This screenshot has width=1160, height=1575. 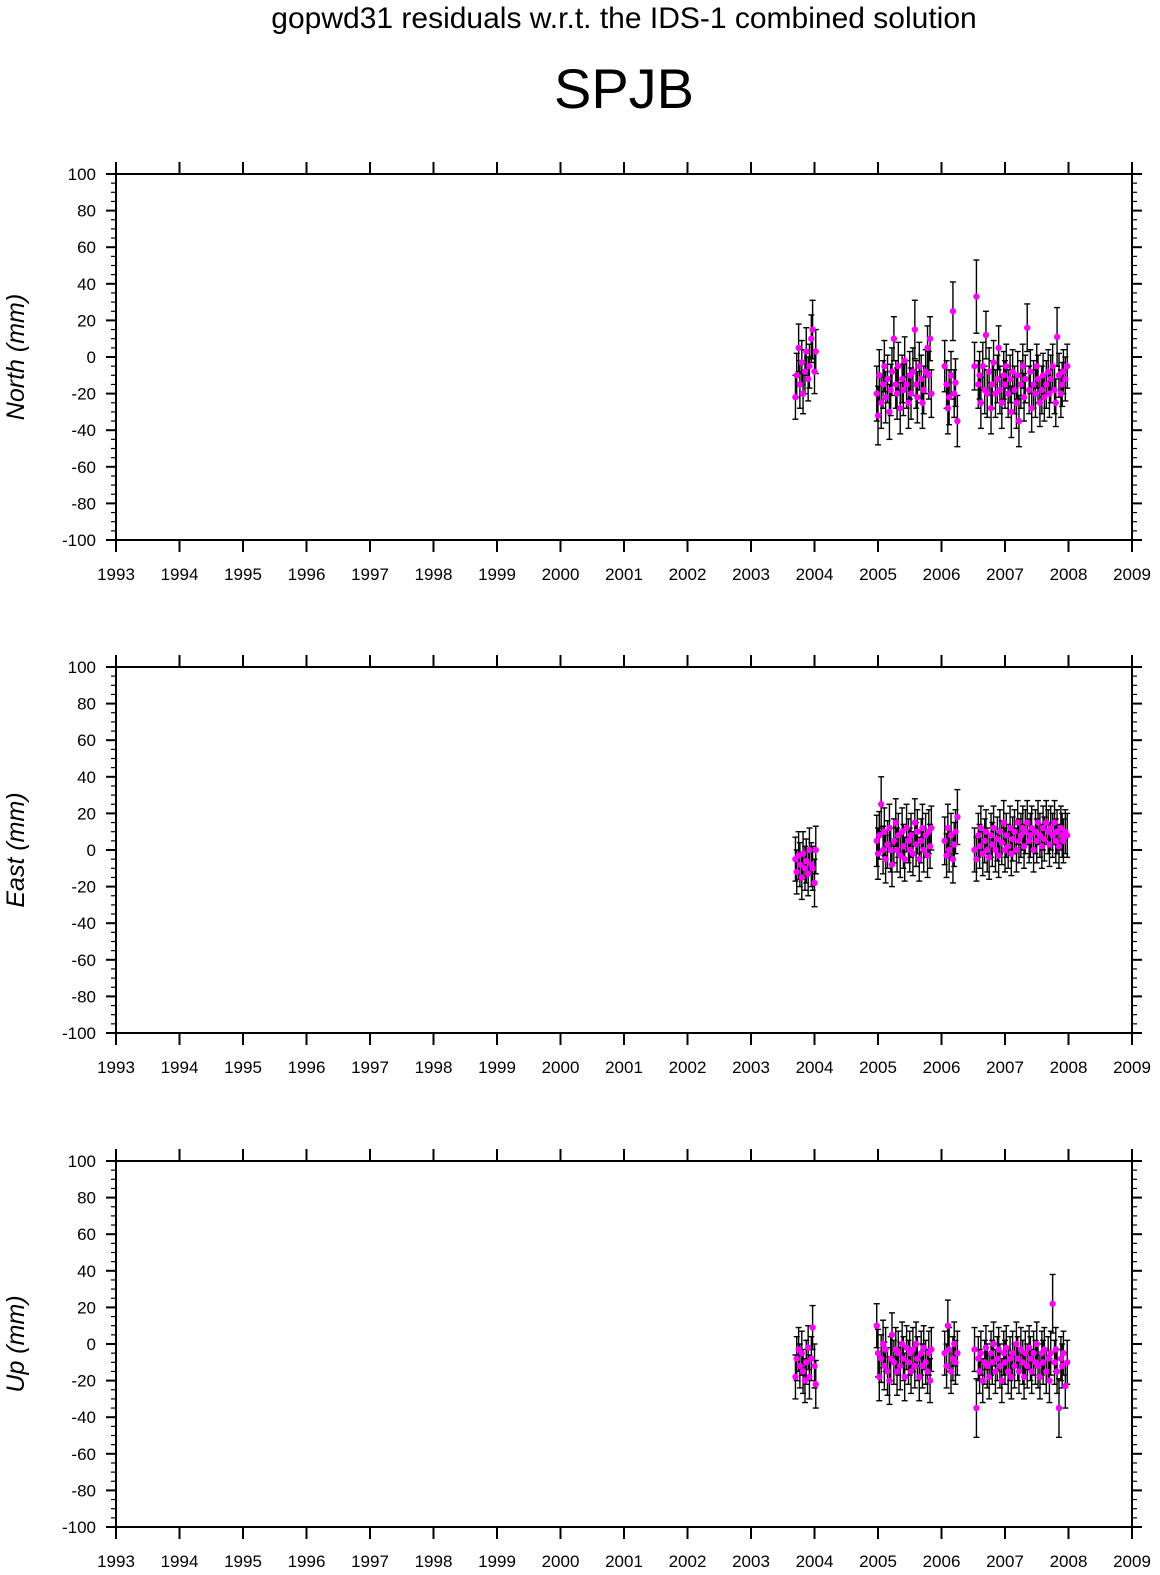 I want to click on x-tick-label: 1996, so click(x=307, y=574).